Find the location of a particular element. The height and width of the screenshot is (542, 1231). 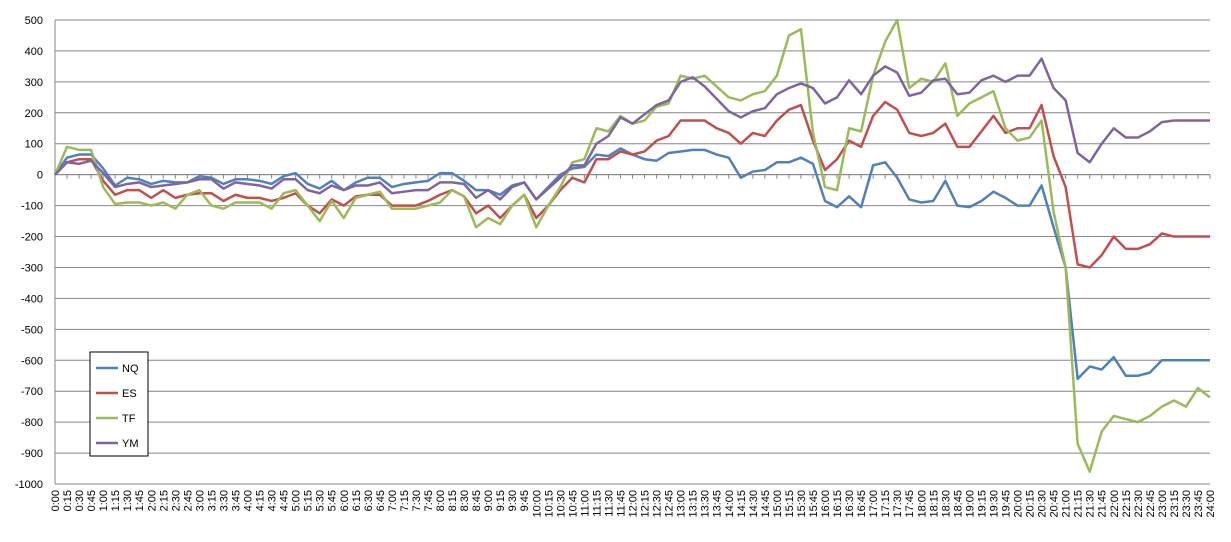

x-tick-label: 2:15 is located at coordinates (164, 500).